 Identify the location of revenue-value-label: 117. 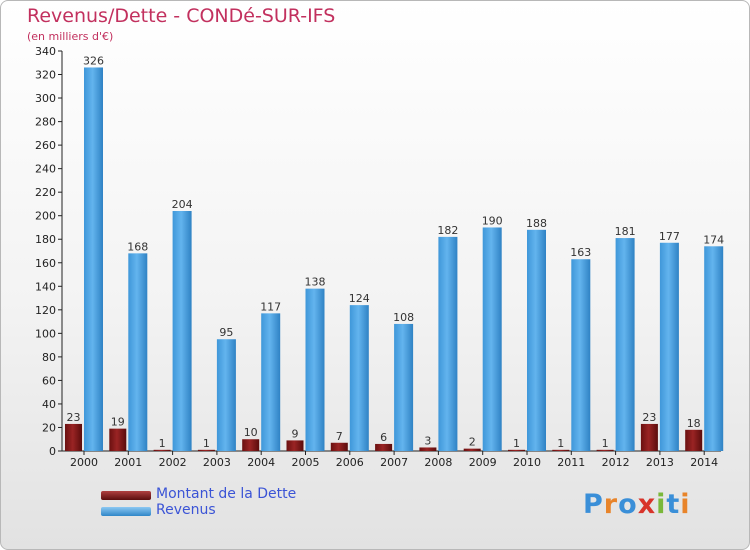
(270, 306).